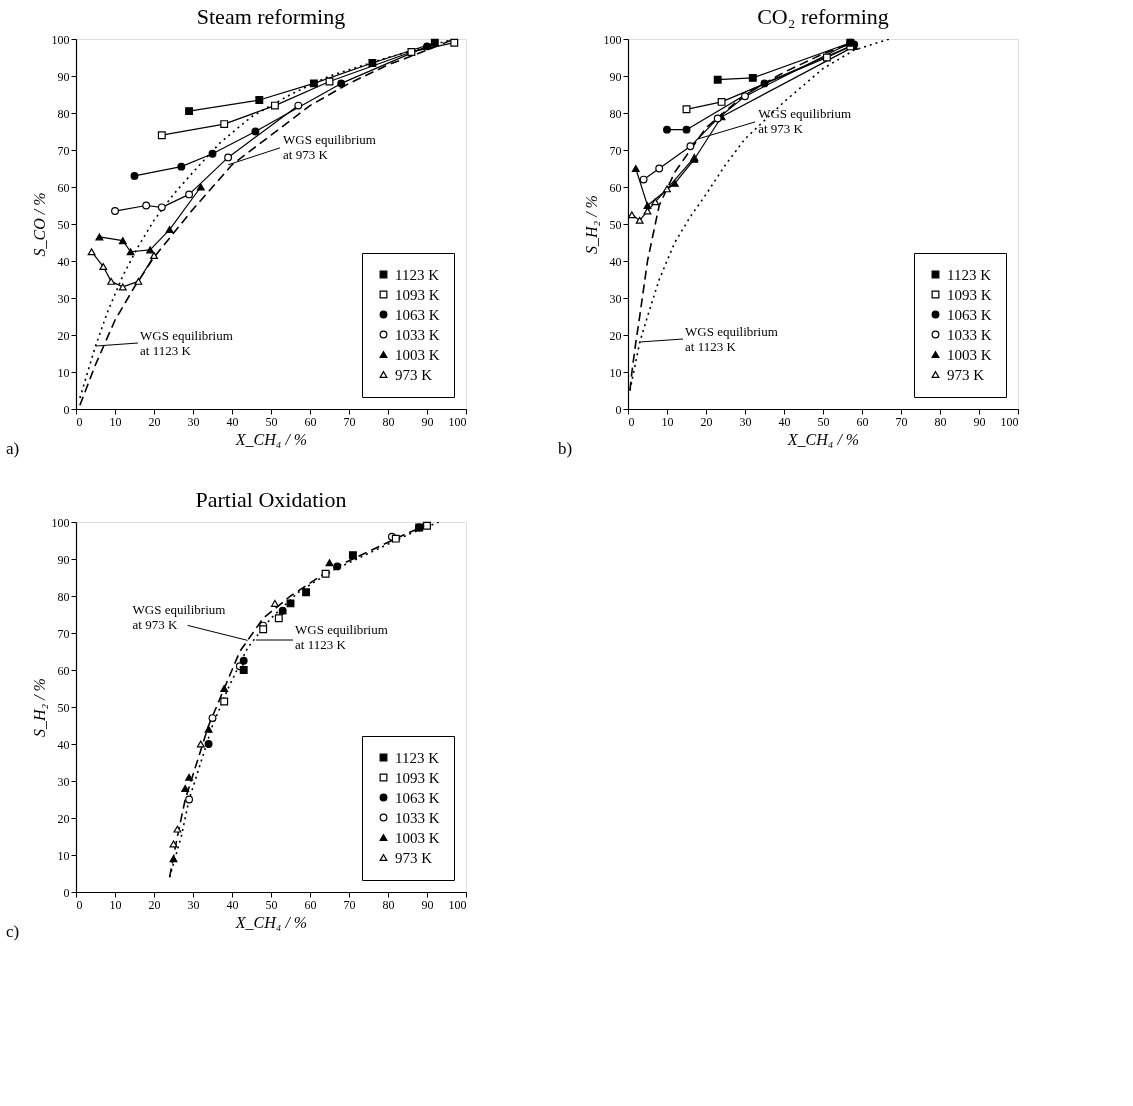 This screenshot has width=1133, height=1106. What do you see at coordinates (13, 448) in the screenshot?
I see `text: a)` at bounding box center [13, 448].